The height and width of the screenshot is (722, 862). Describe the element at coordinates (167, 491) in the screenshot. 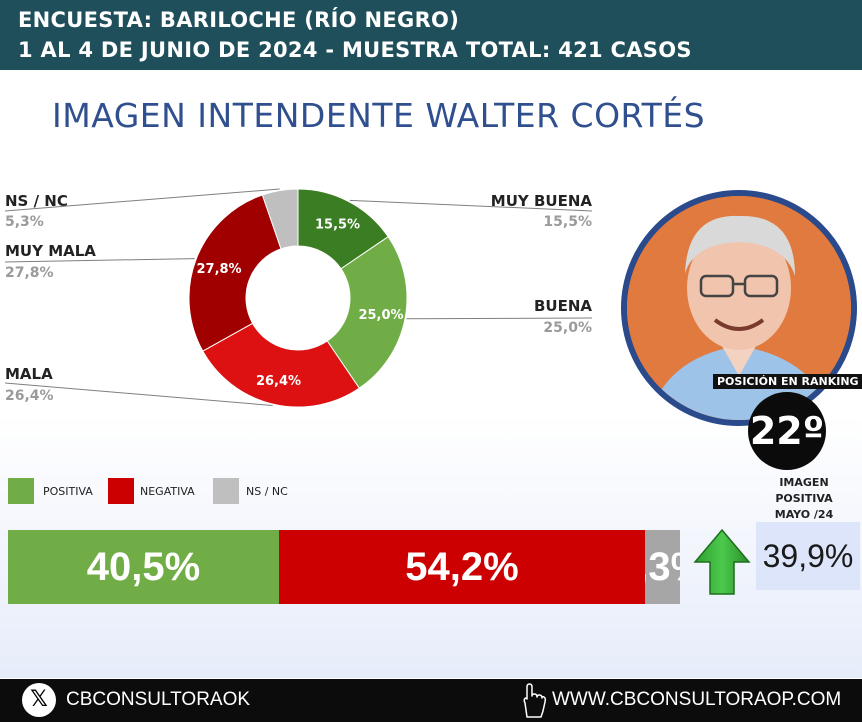

I see `legend-negativa-label: NEGATIVA` at that location.